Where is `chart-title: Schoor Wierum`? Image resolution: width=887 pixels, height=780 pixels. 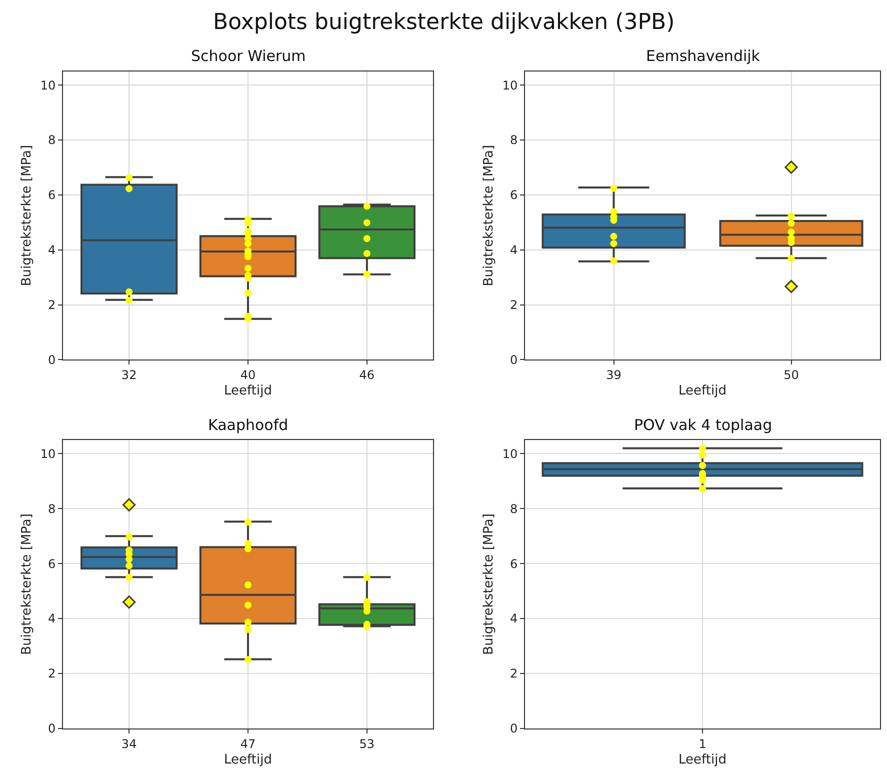
chart-title: Schoor Wierum is located at coordinates (248, 56).